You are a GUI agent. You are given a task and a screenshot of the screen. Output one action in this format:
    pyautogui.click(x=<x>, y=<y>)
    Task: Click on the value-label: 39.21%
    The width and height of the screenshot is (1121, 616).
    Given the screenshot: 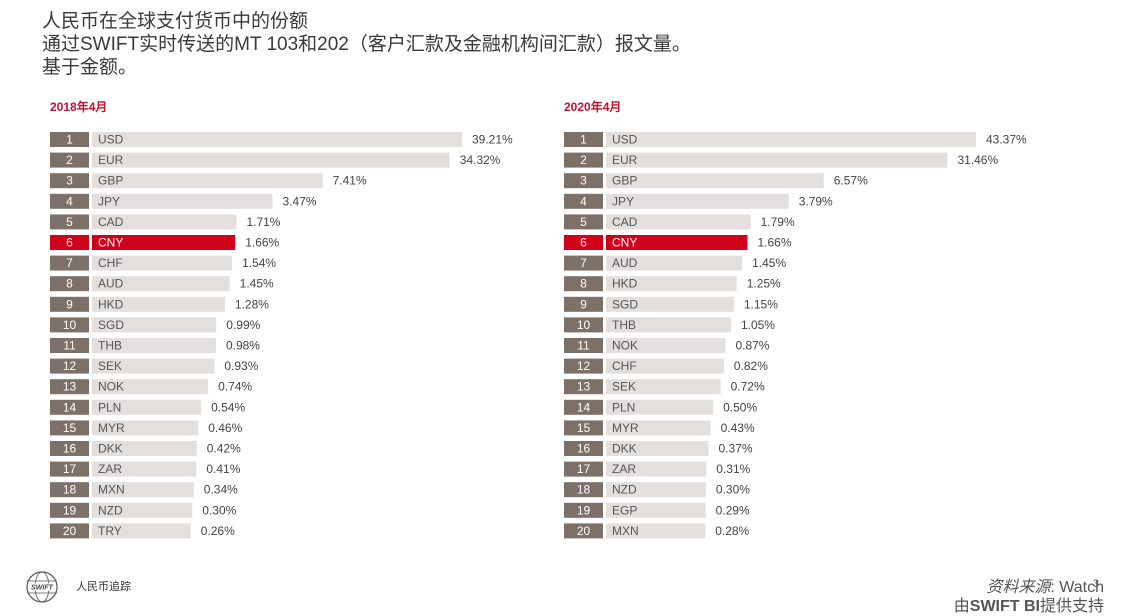 What is the action you would take?
    pyautogui.click(x=492, y=140)
    